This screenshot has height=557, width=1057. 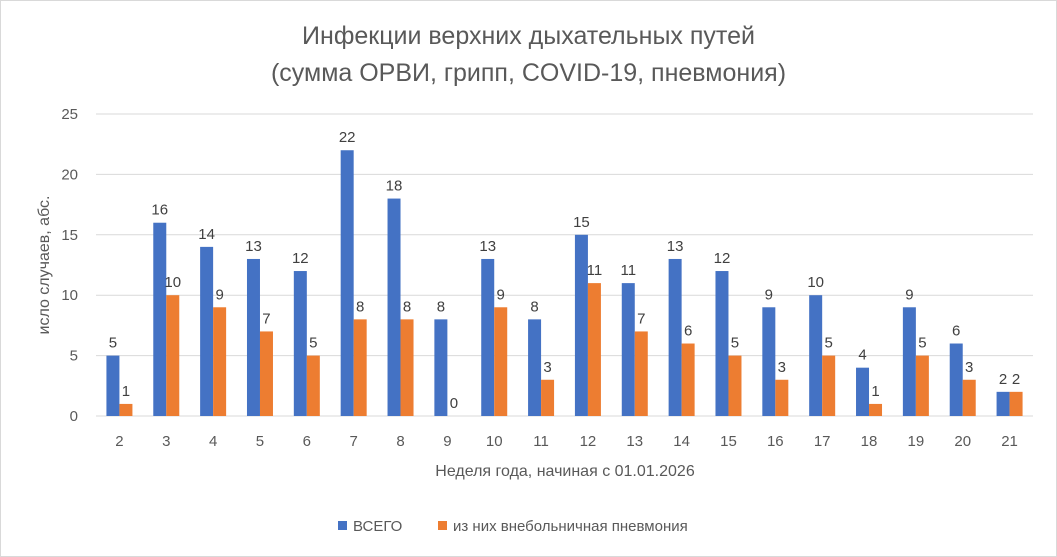 What do you see at coordinates (565, 471) in the screenshot?
I see `x-axis-title: Неделя года, начиная с 01.01.2026` at bounding box center [565, 471].